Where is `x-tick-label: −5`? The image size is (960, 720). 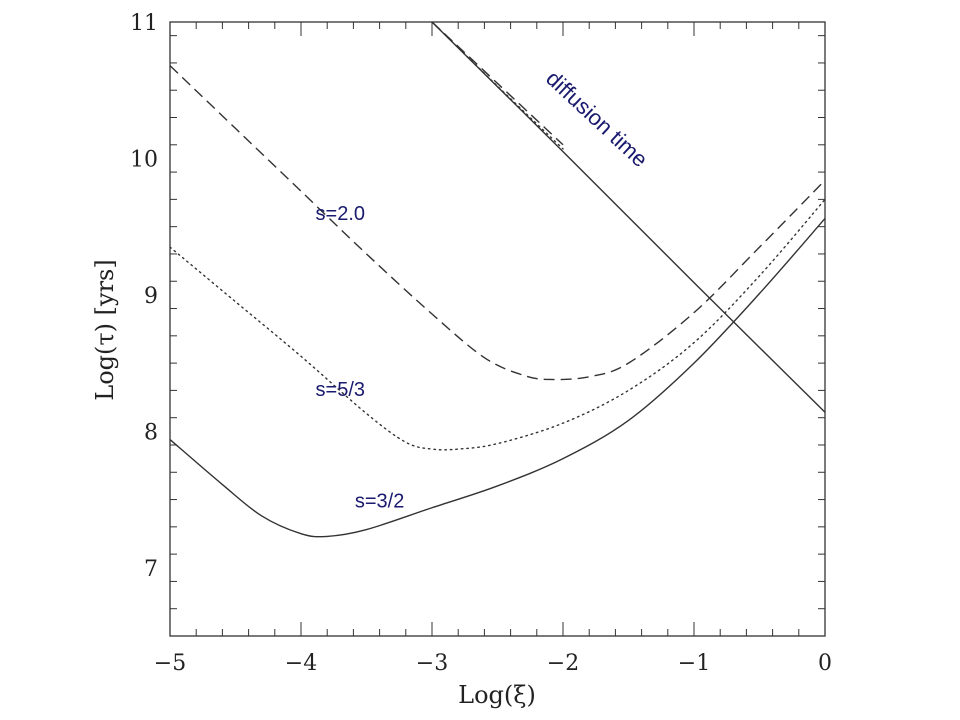 x-tick-label: −5 is located at coordinates (170, 663).